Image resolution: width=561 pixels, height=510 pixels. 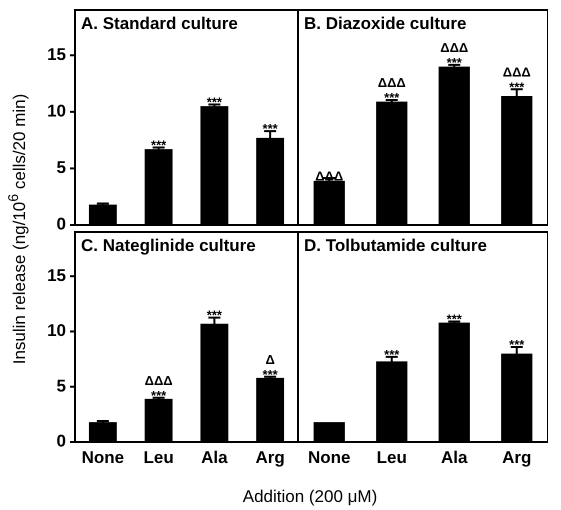 I want to click on chart-title: B. Diazoxide culture, so click(x=385, y=24).